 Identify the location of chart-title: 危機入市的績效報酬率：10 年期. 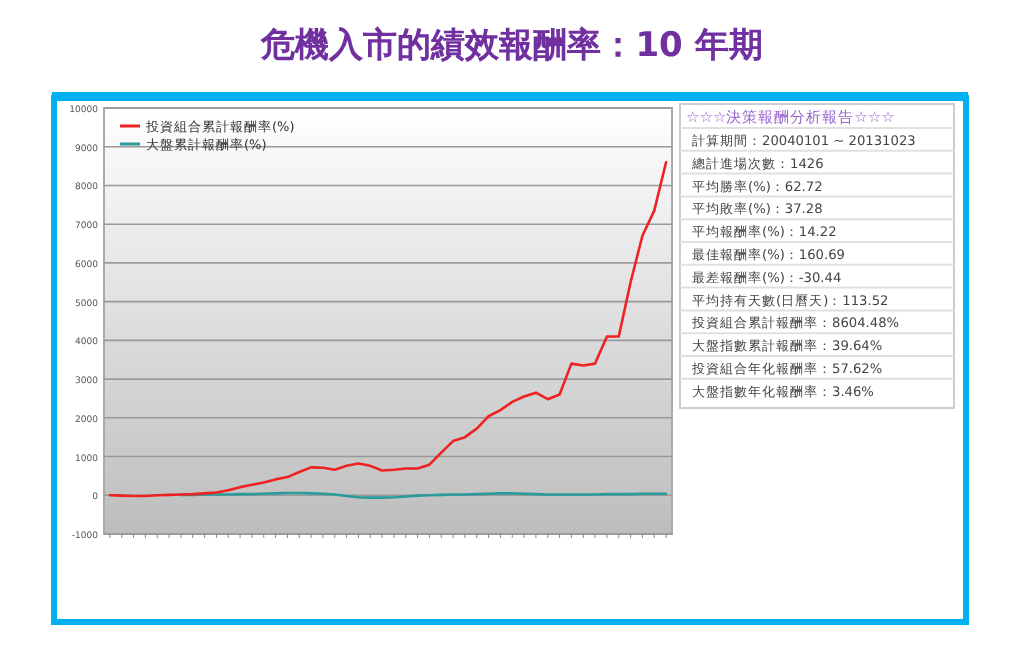
(511, 46).